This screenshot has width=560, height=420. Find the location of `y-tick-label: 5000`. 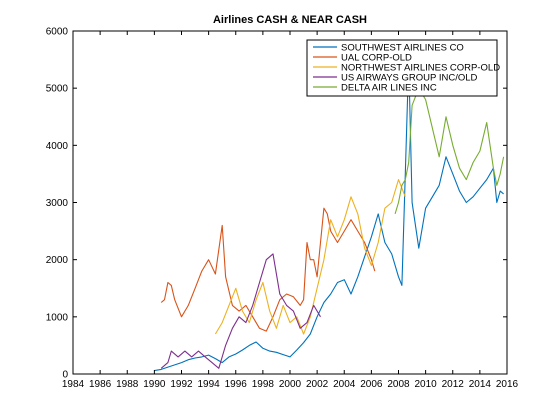

y-tick-label: 5000 is located at coordinates (57, 89).